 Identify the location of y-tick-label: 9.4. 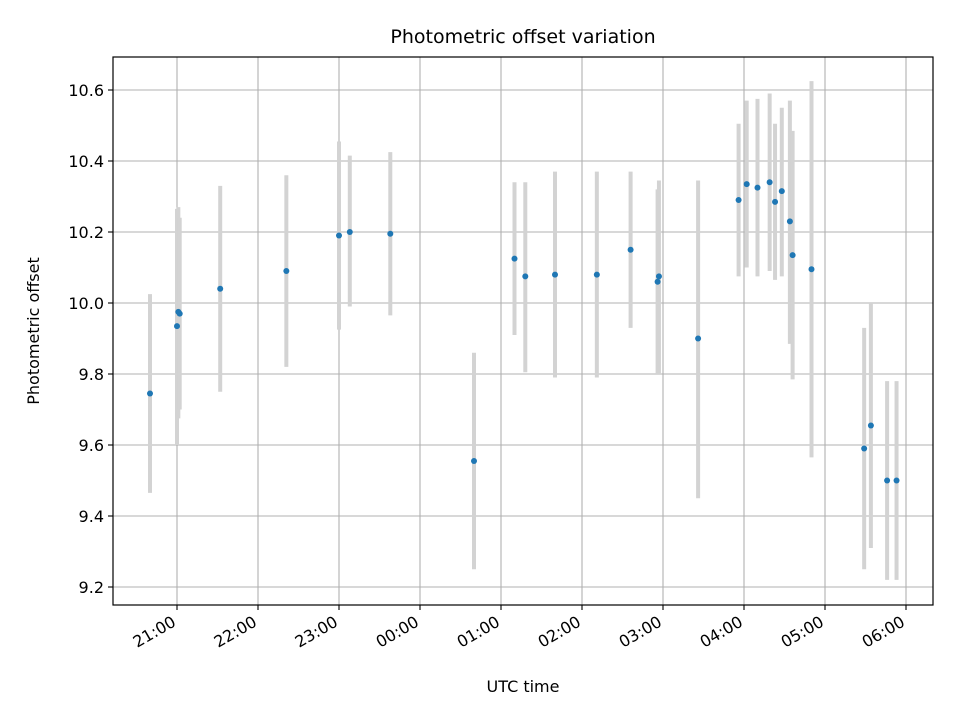
(91, 516).